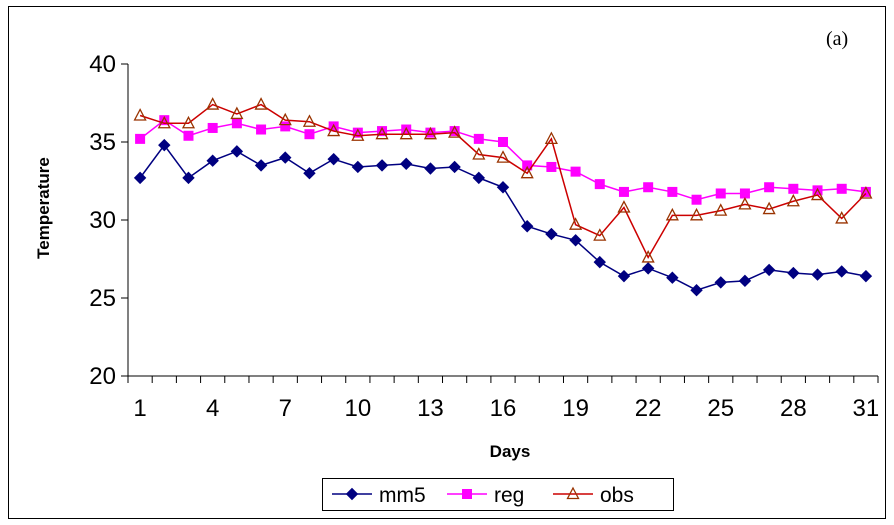 Image resolution: width=894 pixels, height=525 pixels. What do you see at coordinates (43, 208) in the screenshot?
I see `y-axis-title: Temperature` at bounding box center [43, 208].